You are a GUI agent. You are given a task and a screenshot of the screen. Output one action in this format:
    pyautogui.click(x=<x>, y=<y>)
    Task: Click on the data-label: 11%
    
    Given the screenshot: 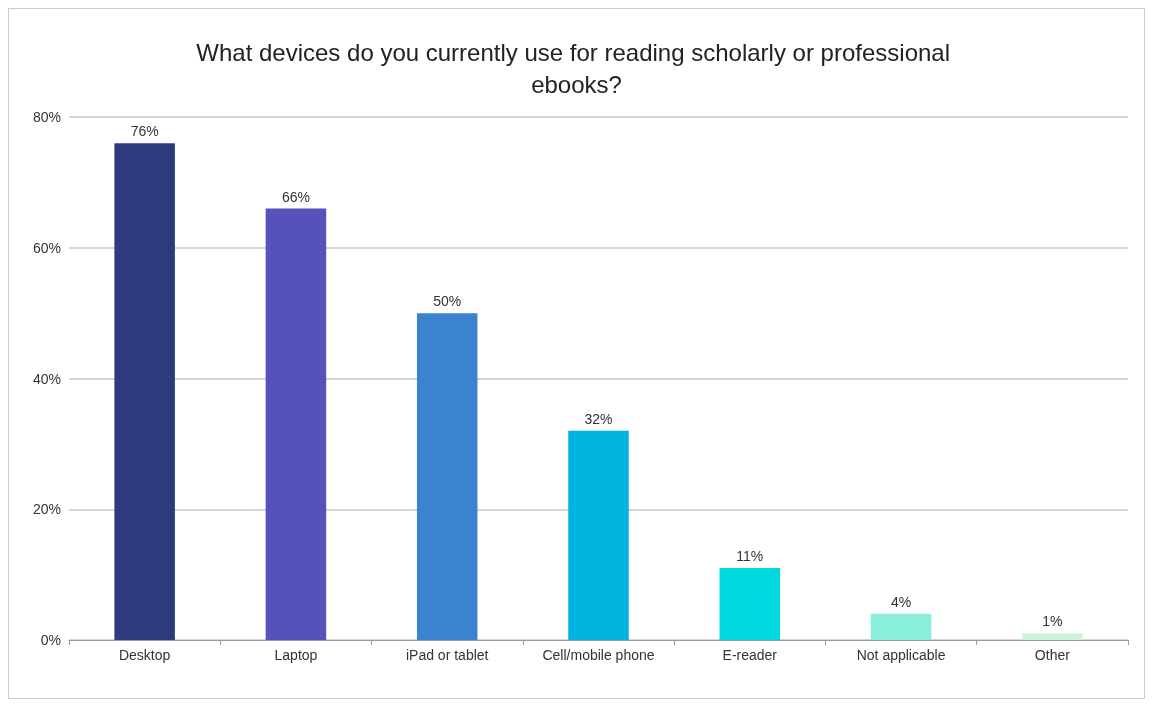 What is the action you would take?
    pyautogui.click(x=750, y=556)
    